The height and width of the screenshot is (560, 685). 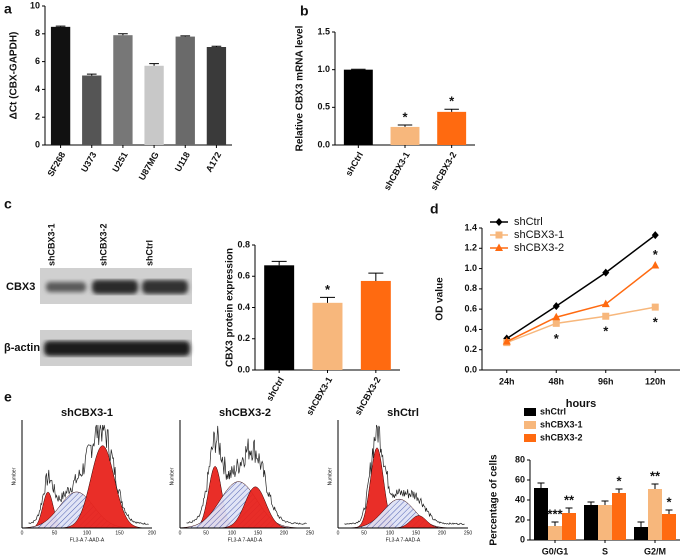 I want to click on histogram-peak, so click(x=403, y=513).